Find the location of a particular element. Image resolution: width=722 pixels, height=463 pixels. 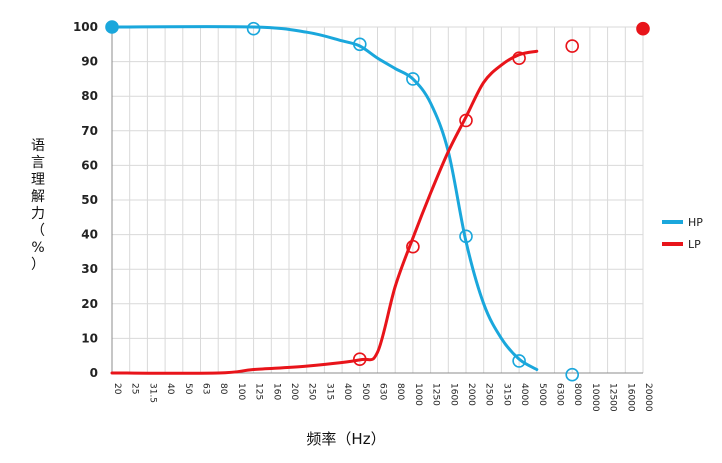

y-axis-title-char: 力 is located at coordinates (38, 214).